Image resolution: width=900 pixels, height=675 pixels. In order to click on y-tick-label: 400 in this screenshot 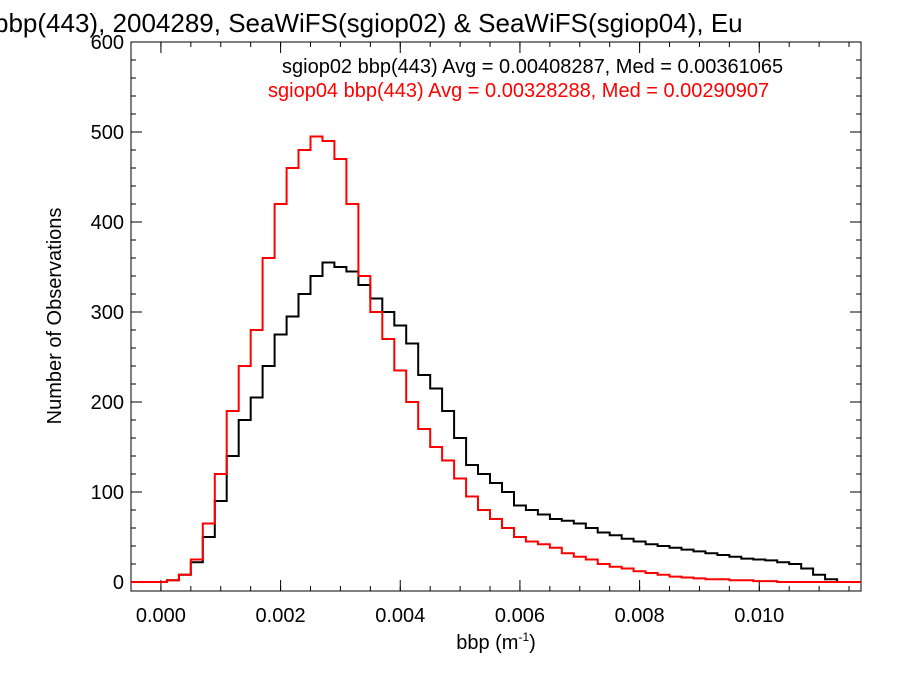, I will do `click(107, 223)`.